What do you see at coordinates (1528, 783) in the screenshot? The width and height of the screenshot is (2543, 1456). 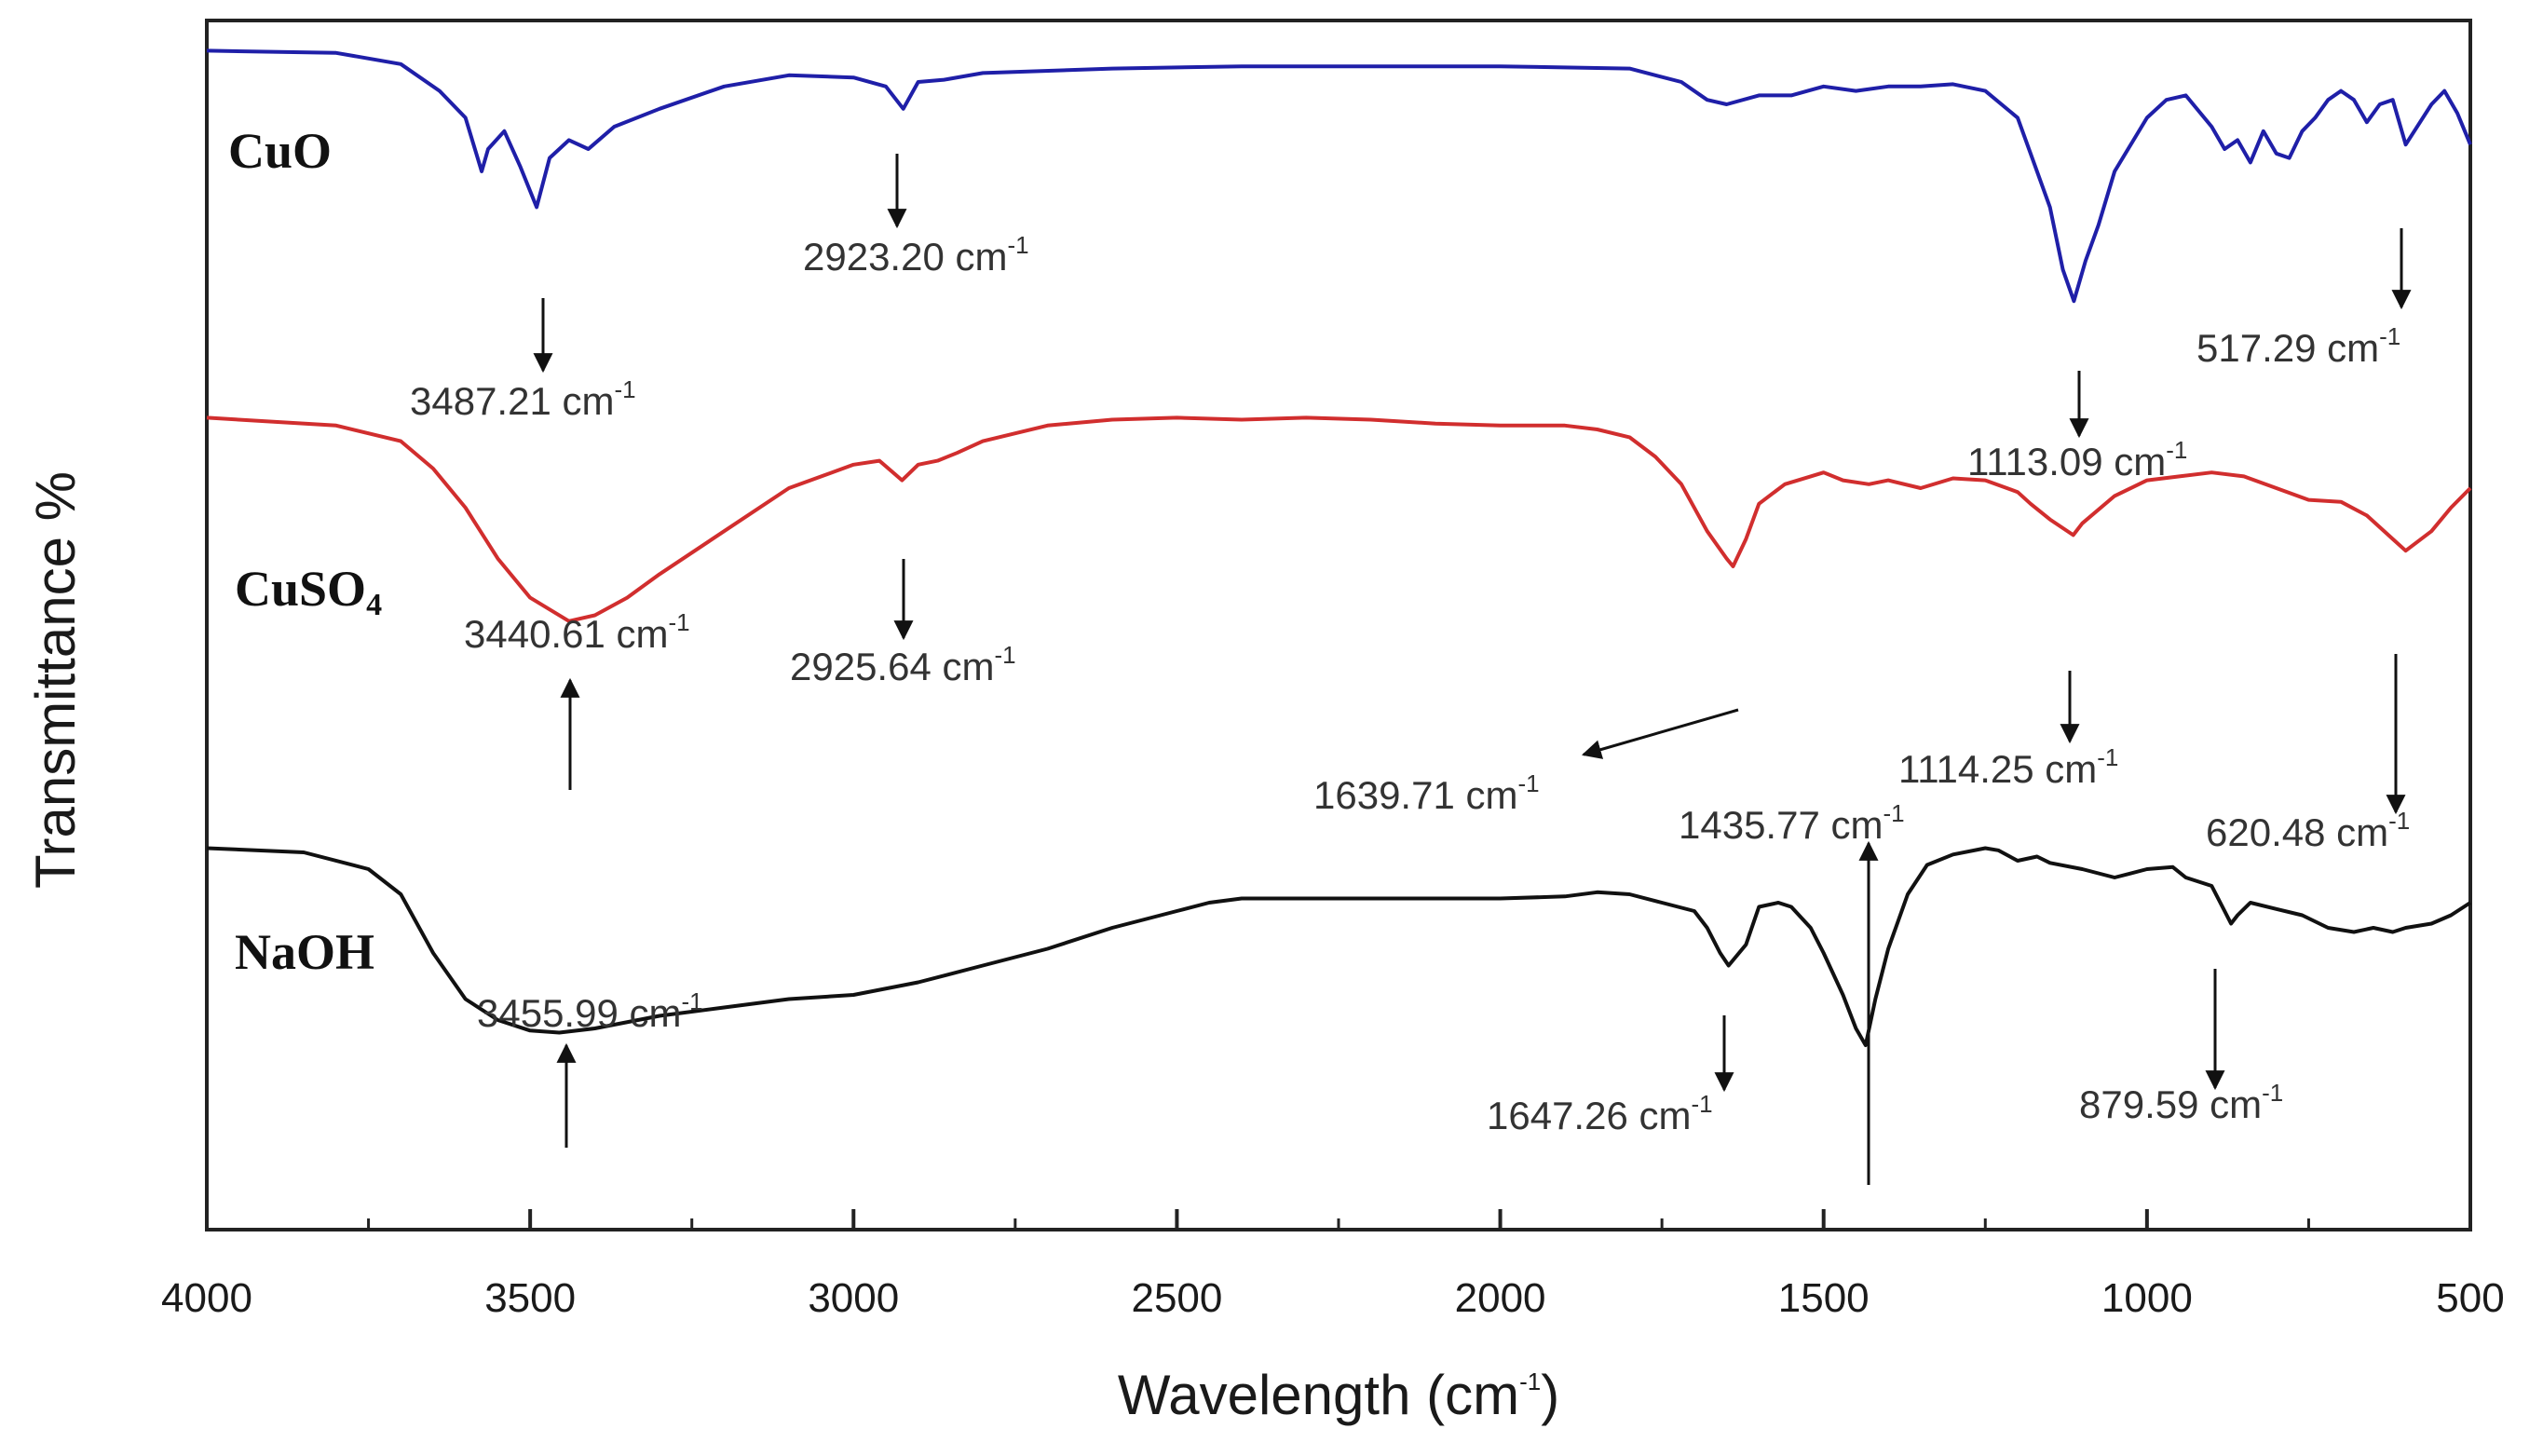 I see `peak-label-cuso4-1639-sup: -1` at bounding box center [1528, 783].